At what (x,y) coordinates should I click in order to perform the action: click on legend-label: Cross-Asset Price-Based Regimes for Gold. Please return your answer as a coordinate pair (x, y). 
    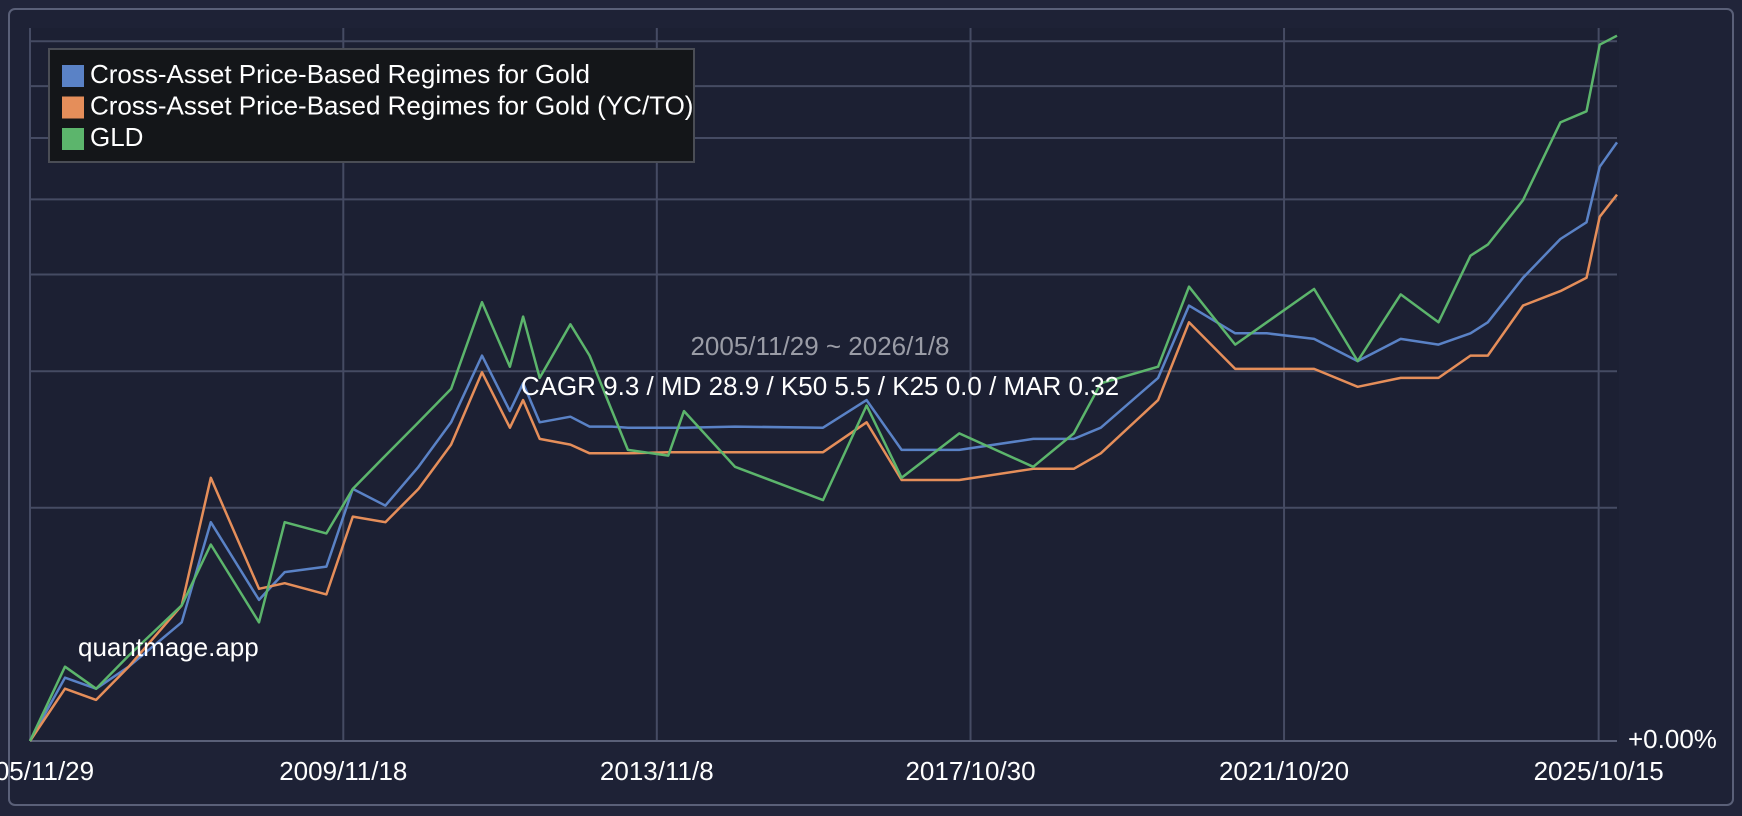
    Looking at the image, I should click on (340, 74).